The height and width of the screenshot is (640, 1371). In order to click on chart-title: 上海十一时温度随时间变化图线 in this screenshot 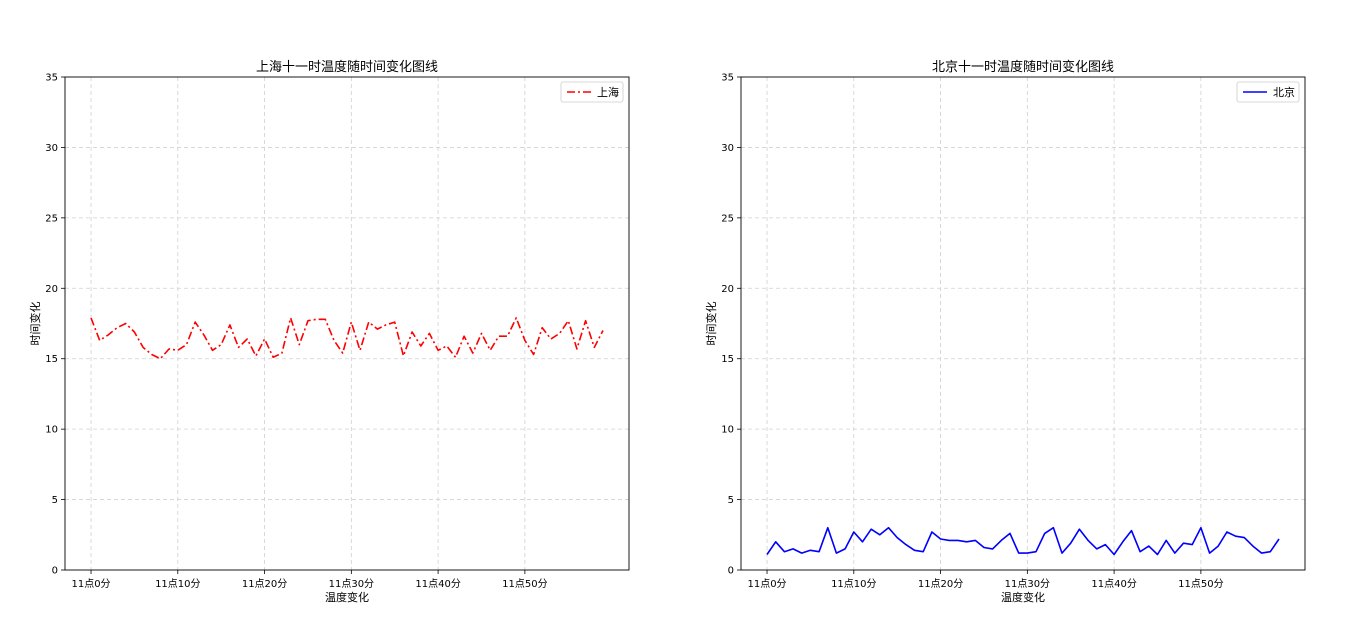, I will do `click(347, 67)`.